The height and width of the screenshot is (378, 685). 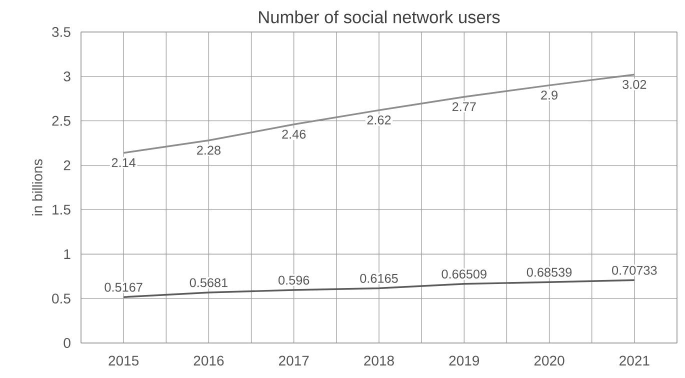 I want to click on data-label: 0.5681, so click(x=209, y=283).